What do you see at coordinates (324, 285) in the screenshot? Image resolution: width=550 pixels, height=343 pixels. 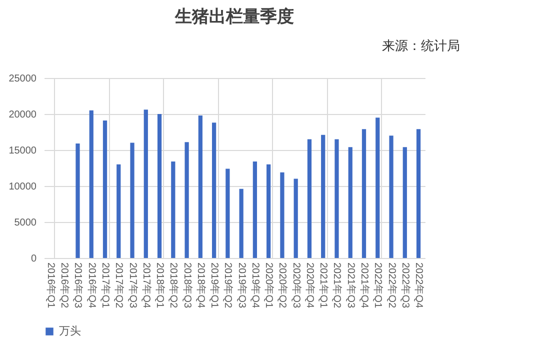 I see `x-tick-label: 2021年Q1` at bounding box center [324, 285].